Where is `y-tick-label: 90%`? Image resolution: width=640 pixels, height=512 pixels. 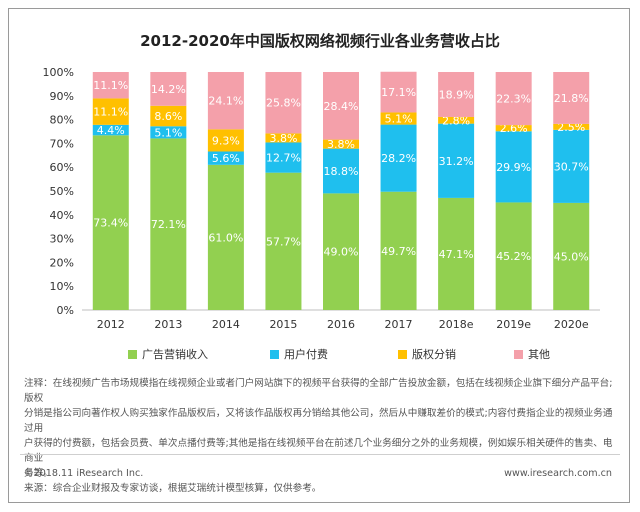 y-tick-label: 90% is located at coordinates (62, 96).